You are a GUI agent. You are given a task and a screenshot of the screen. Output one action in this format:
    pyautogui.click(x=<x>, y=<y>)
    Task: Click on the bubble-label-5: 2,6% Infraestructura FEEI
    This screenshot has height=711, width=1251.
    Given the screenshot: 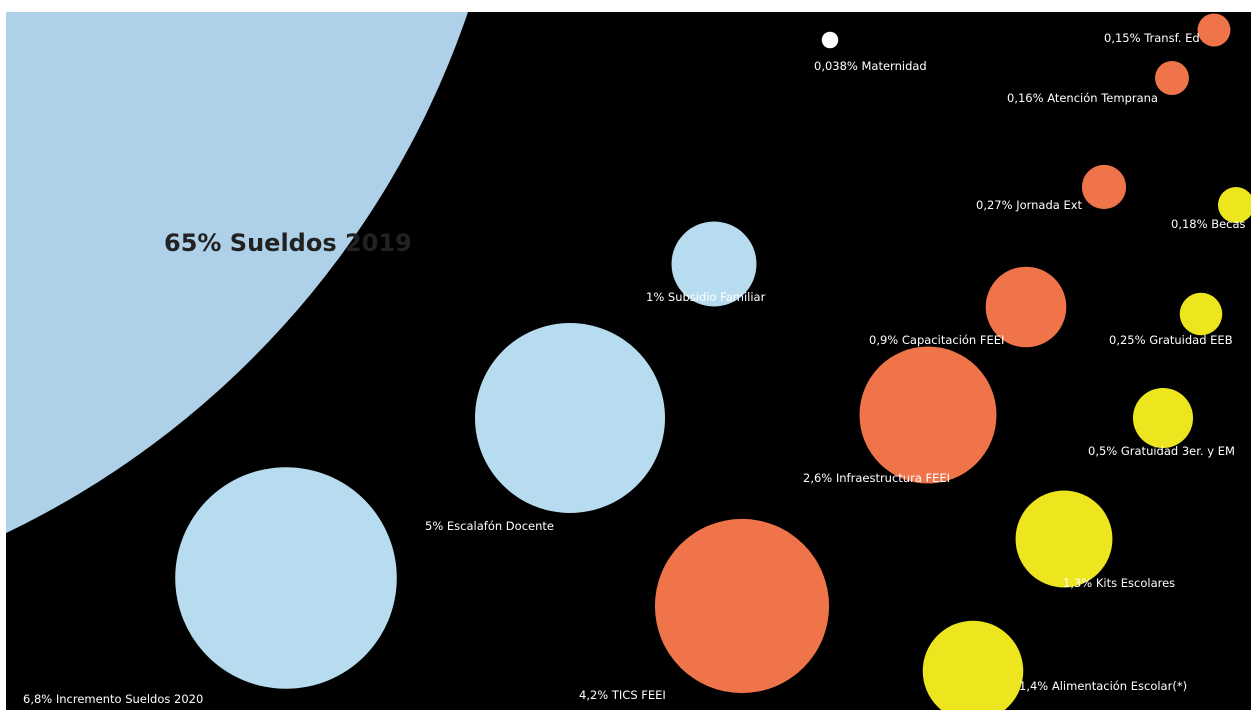 What is the action you would take?
    pyautogui.click(x=876, y=478)
    